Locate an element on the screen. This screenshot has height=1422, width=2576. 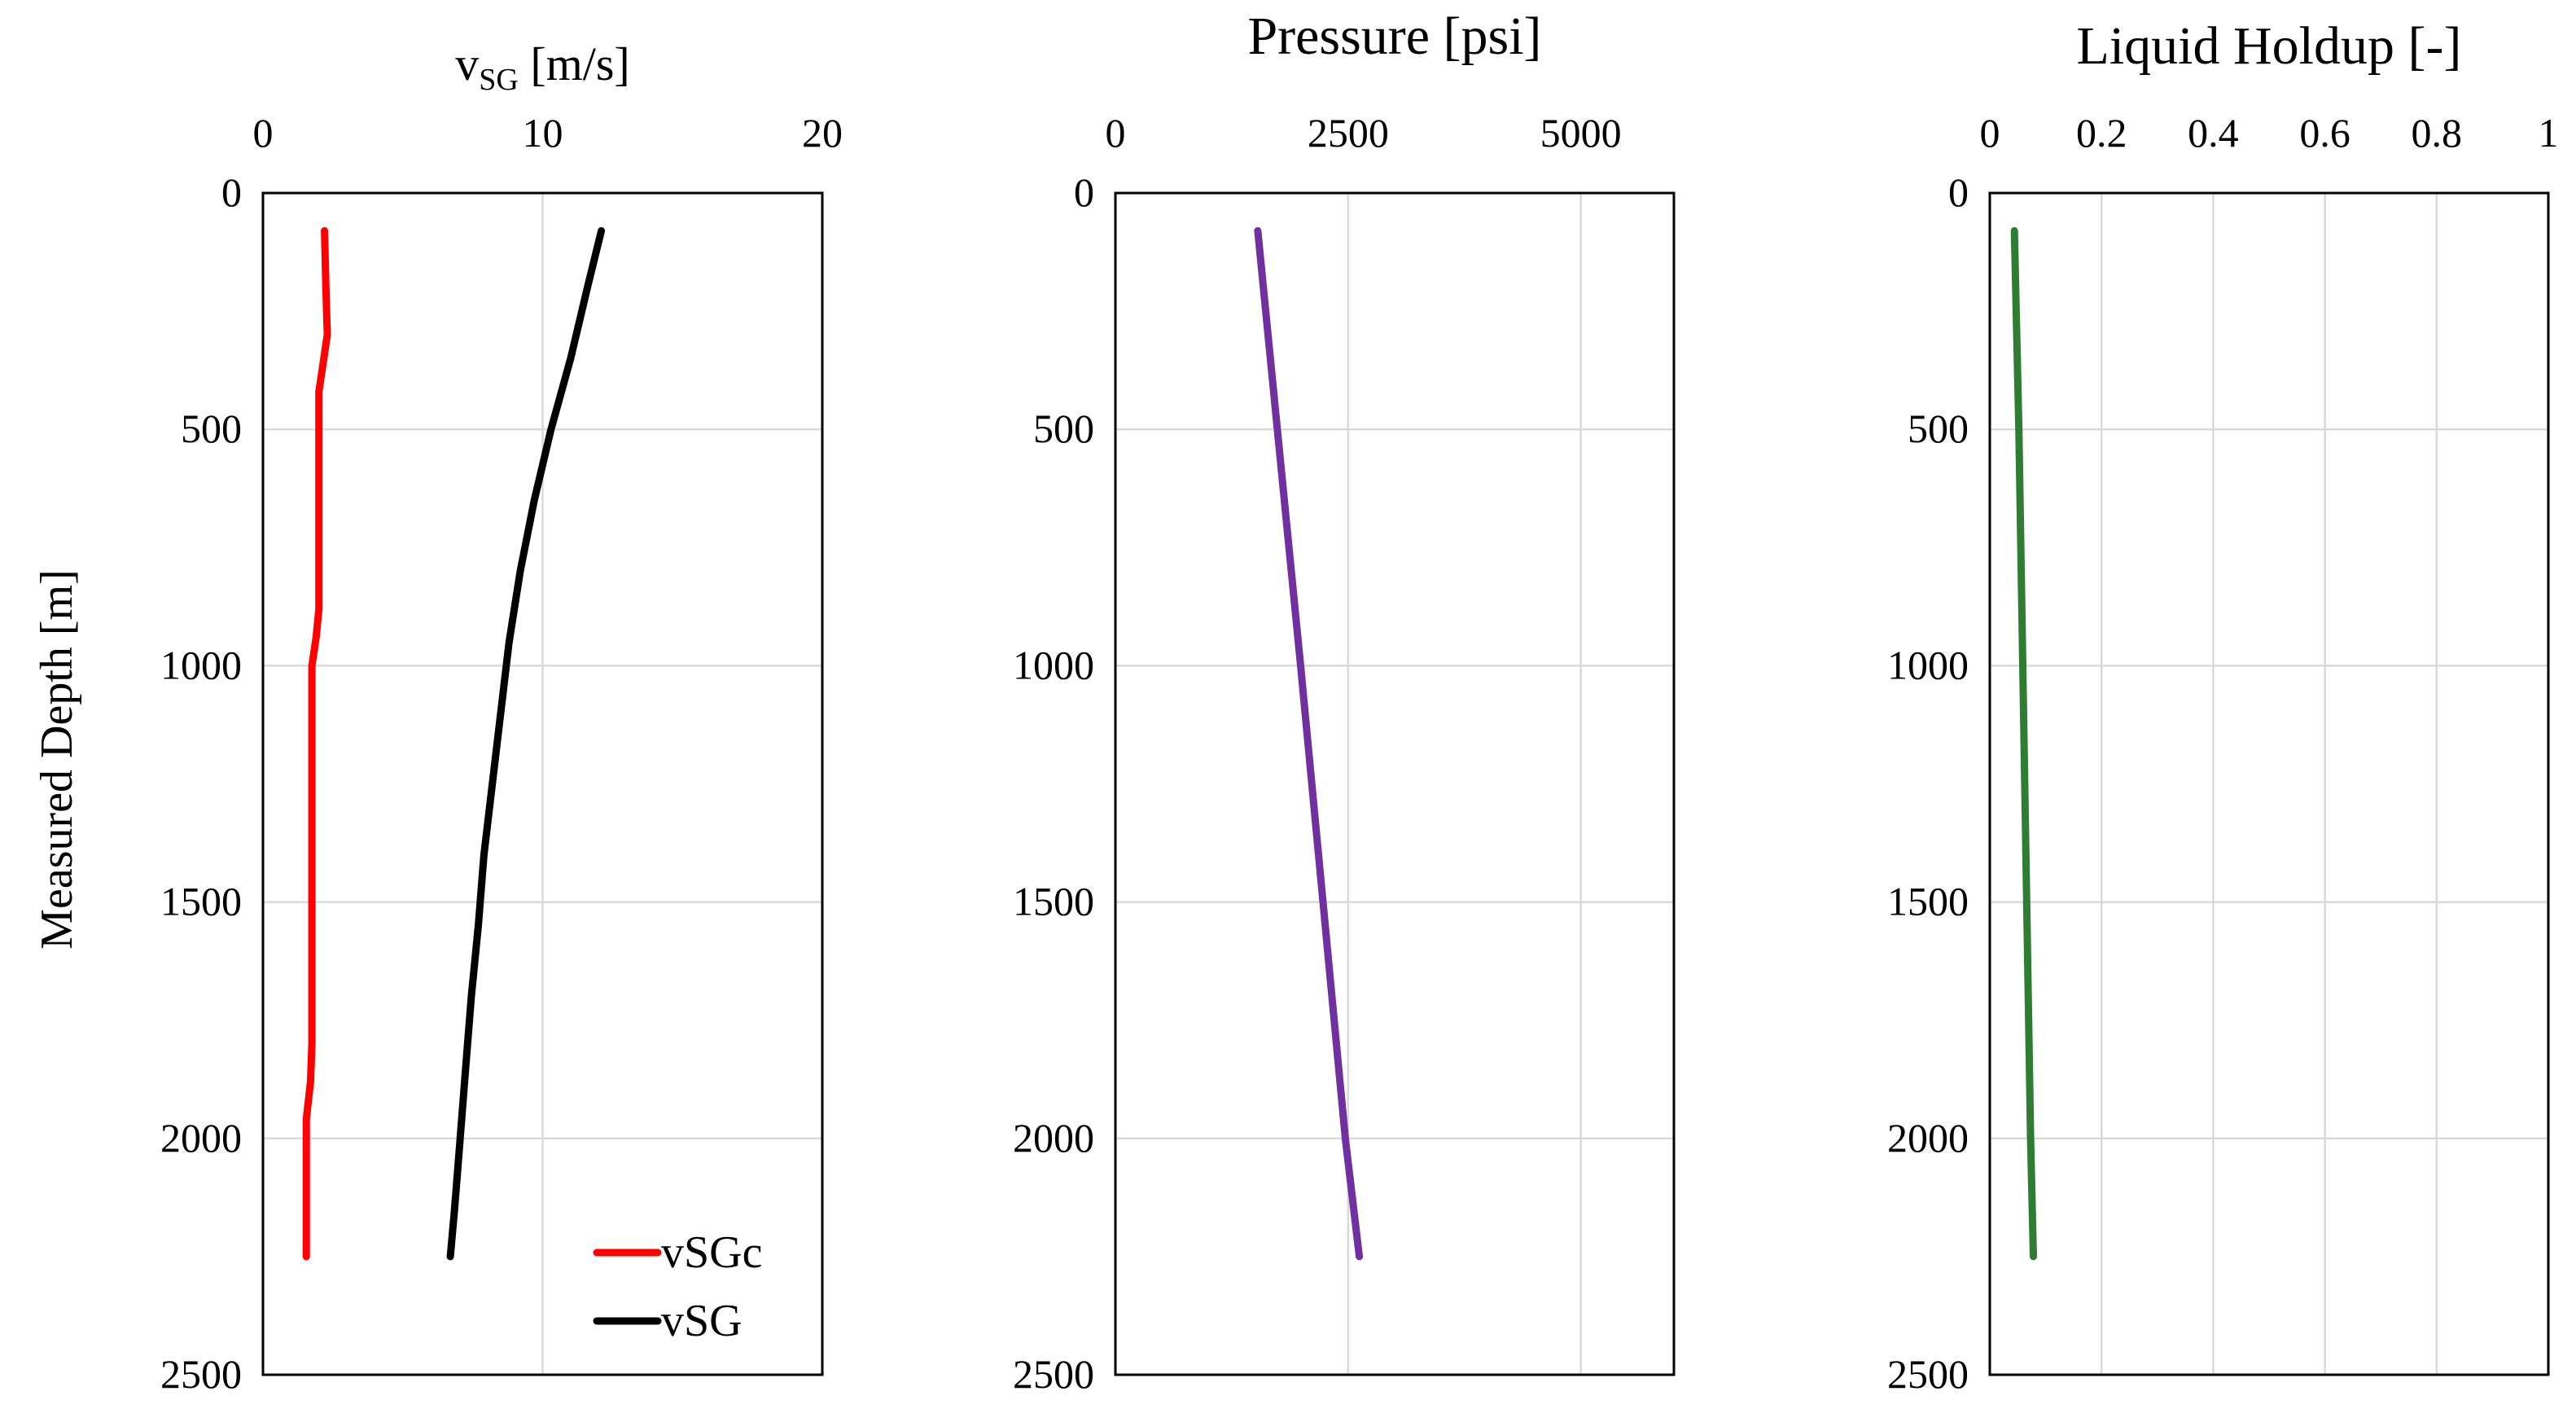
series-line-vsg is located at coordinates (526, 743).